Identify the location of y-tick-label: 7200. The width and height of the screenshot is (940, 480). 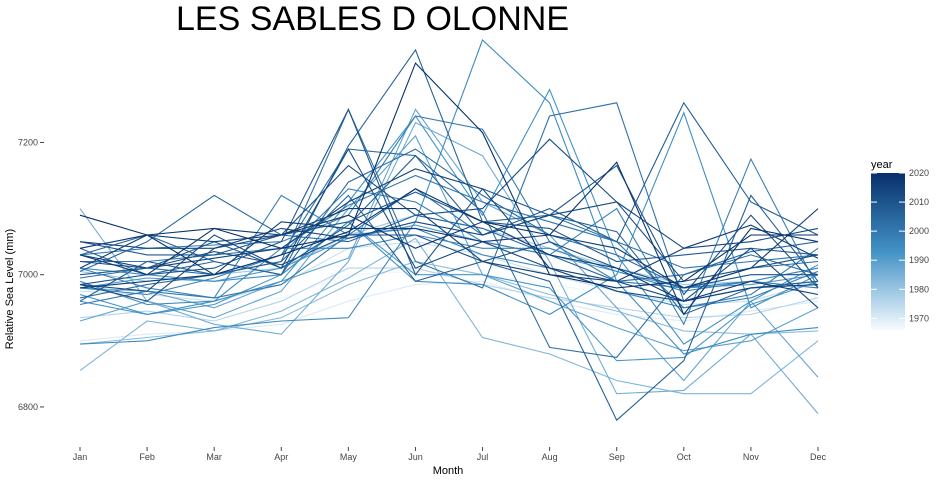
(28, 142).